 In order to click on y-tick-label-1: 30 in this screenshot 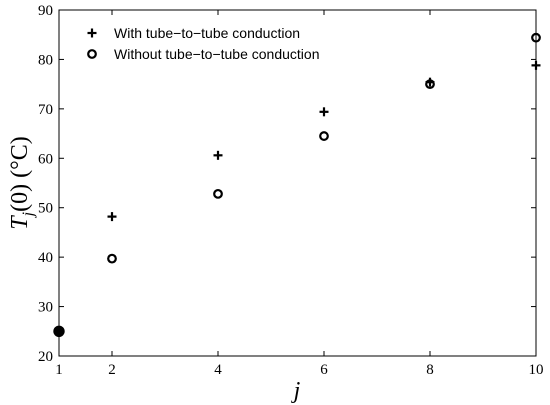, I will do `click(45, 308)`.